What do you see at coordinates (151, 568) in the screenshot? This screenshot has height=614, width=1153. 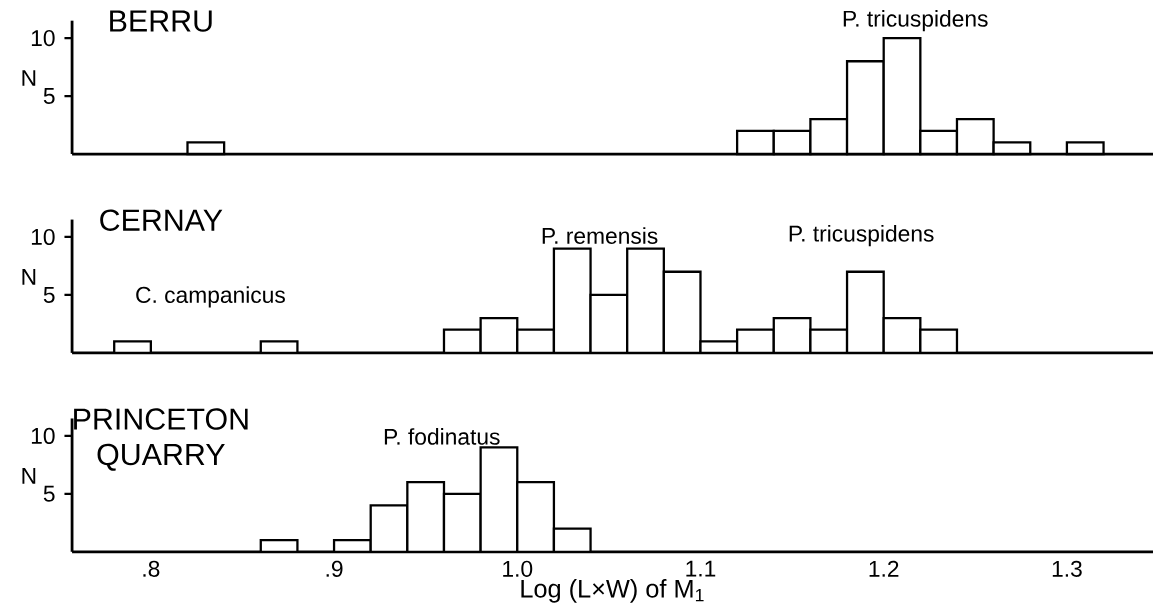 I see `x-tick-label: .8` at bounding box center [151, 568].